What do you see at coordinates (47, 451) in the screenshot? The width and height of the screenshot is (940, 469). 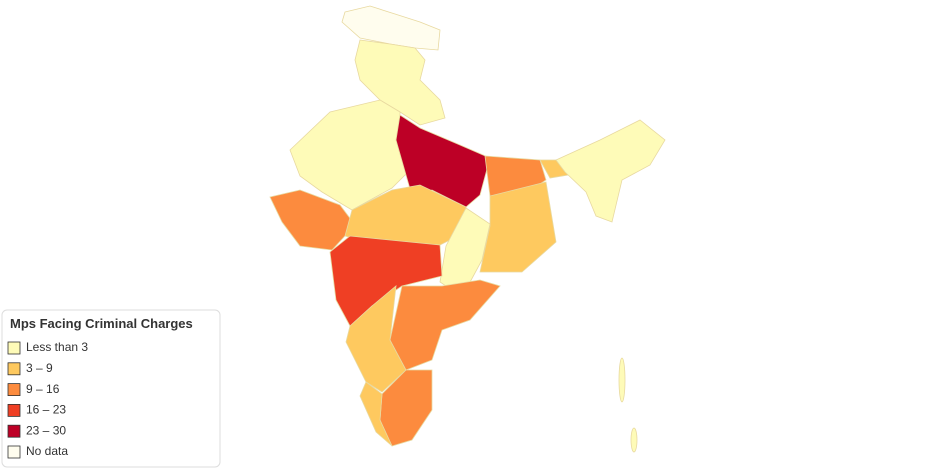 I see `legend-label: No data` at bounding box center [47, 451].